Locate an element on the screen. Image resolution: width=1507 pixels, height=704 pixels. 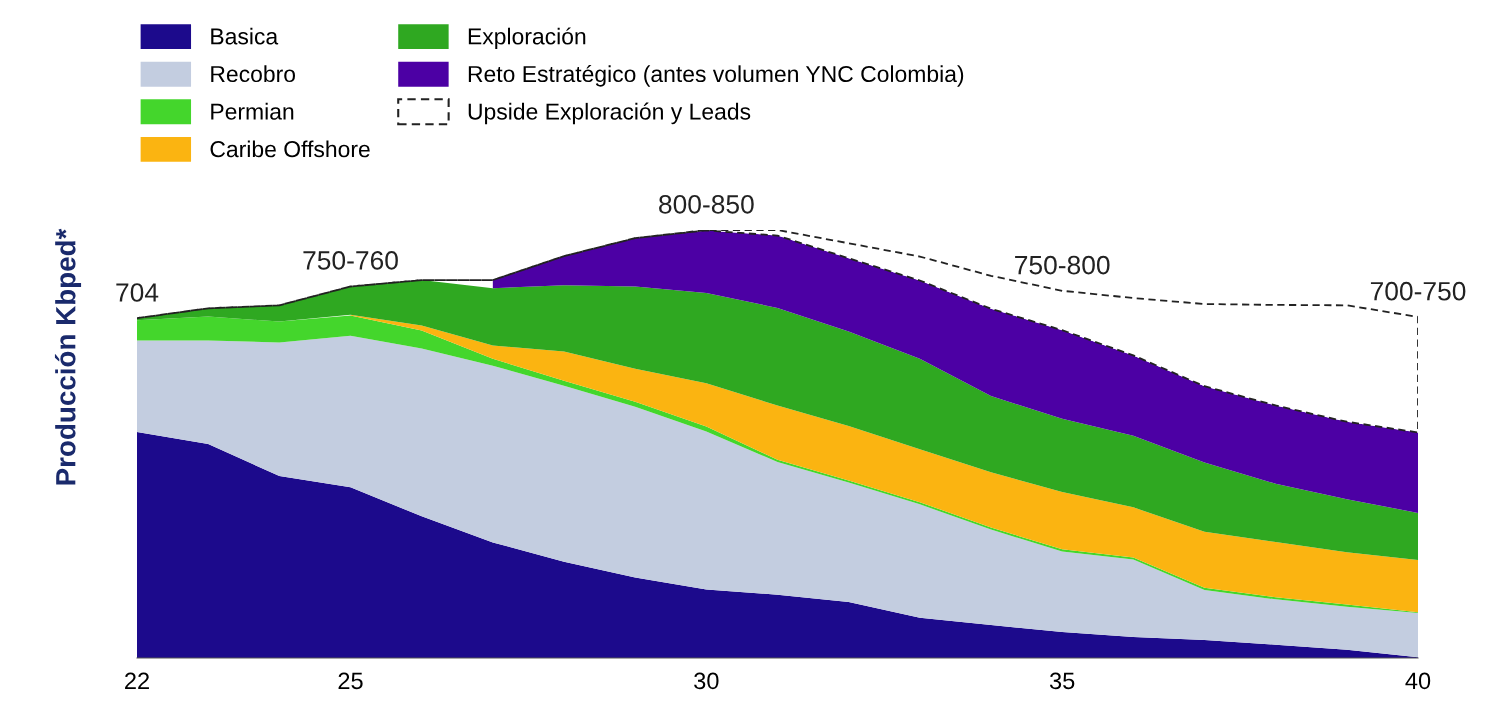
legend-label: Recobro is located at coordinates (253, 74).